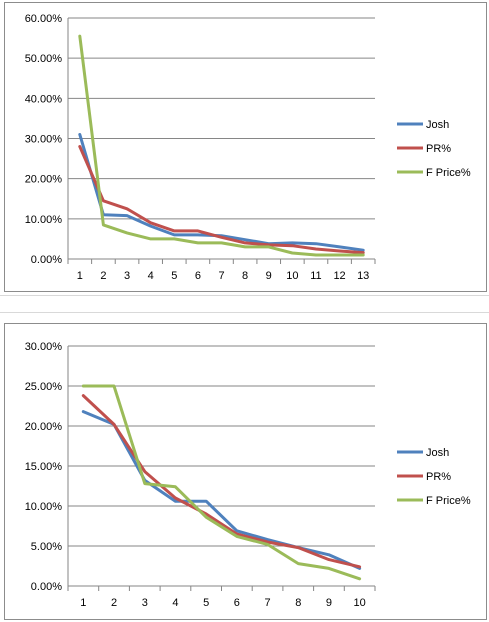  Describe the element at coordinates (237, 603) in the screenshot. I see `chart-2-x-tick-label: 6` at that location.